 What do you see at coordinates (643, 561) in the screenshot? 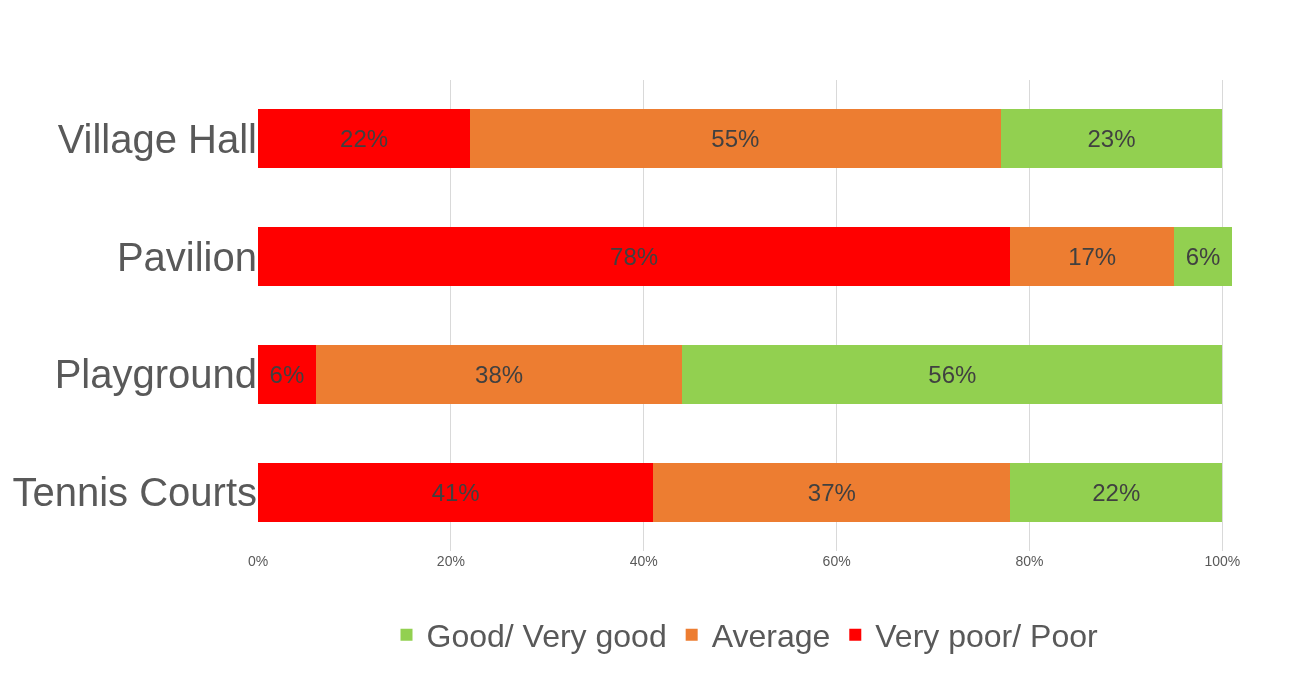
I see `x-tick-label: 40%` at bounding box center [643, 561].